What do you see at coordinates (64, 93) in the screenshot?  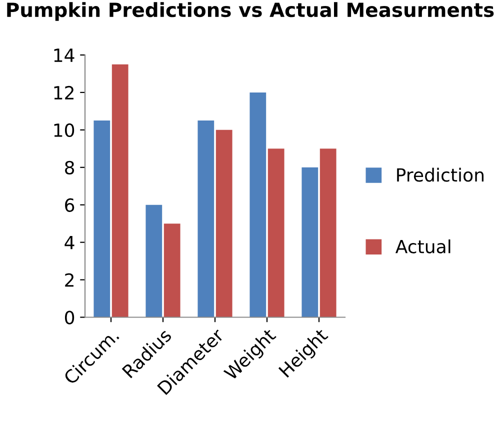 I see `y-tick-label: 12` at bounding box center [64, 93].